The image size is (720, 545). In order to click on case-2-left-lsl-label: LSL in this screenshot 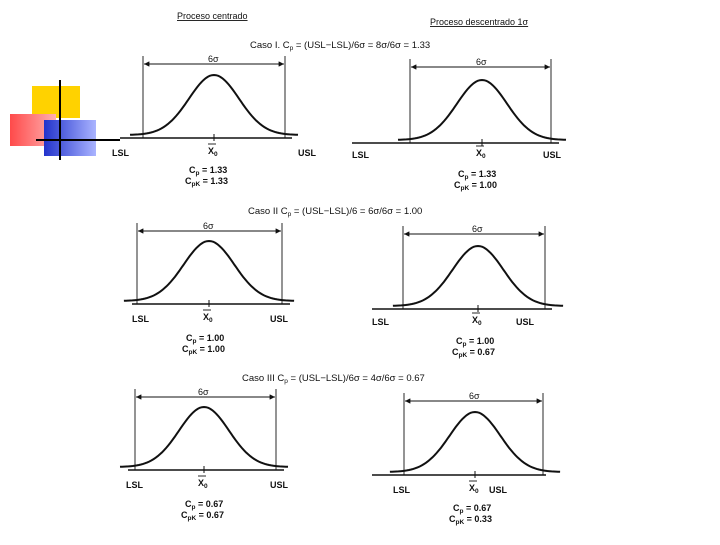, I will do `click(141, 319)`.